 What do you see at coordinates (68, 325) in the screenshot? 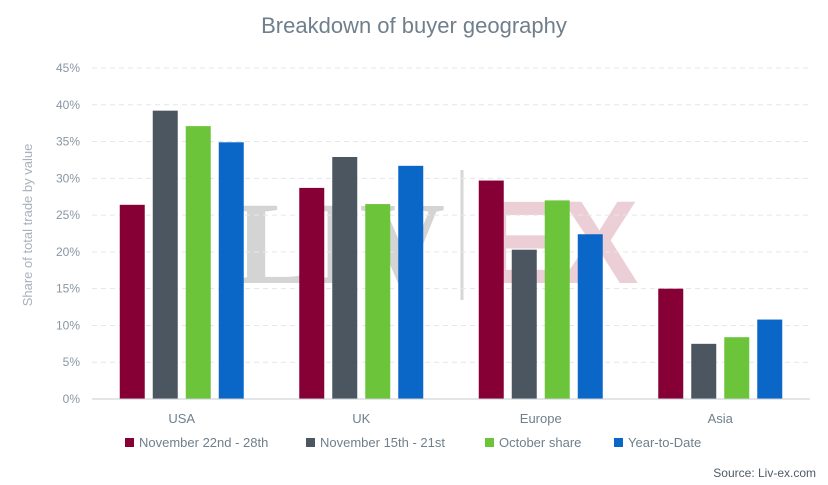
I see `y-tick-label: 10%` at bounding box center [68, 325].